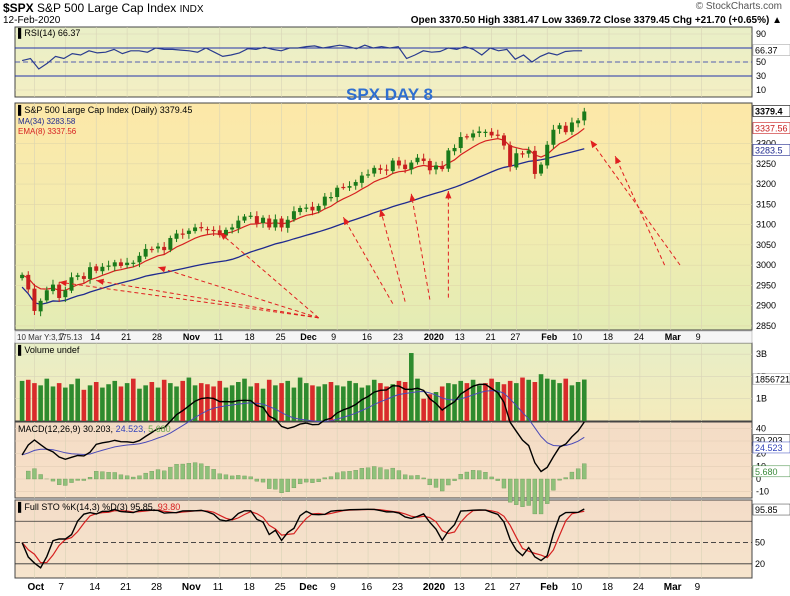 This screenshot has width=790, height=596. Describe the element at coordinates (766, 326) in the screenshot. I see `price-tick-label: 2850` at that location.